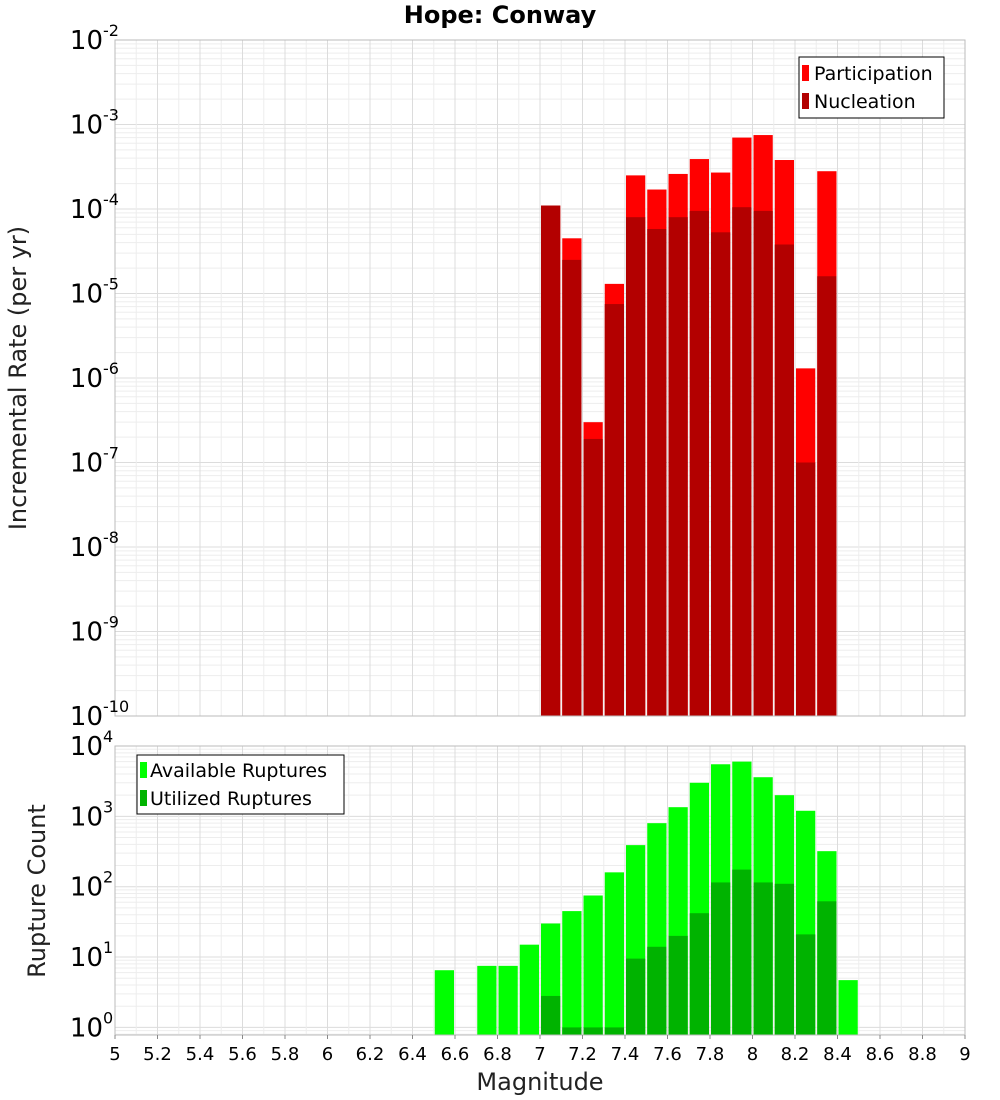 Image resolution: width=1000 pixels, height=1100 pixels. What do you see at coordinates (370, 1054) in the screenshot?
I see `x-tick-label: 6.2` at bounding box center [370, 1054].